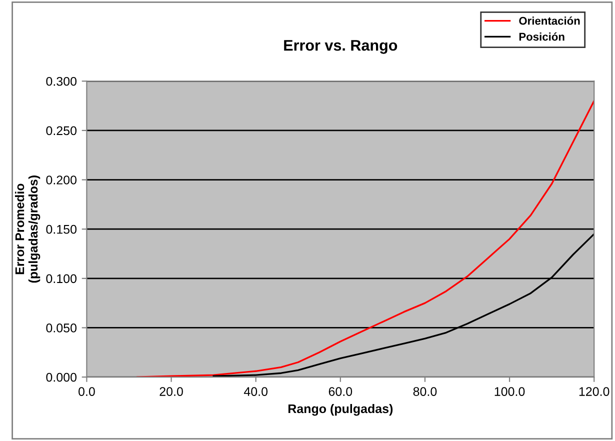 This screenshot has width=615, height=441. Describe the element at coordinates (61, 377) in the screenshot. I see `y-tick-label: 0.000` at that location.